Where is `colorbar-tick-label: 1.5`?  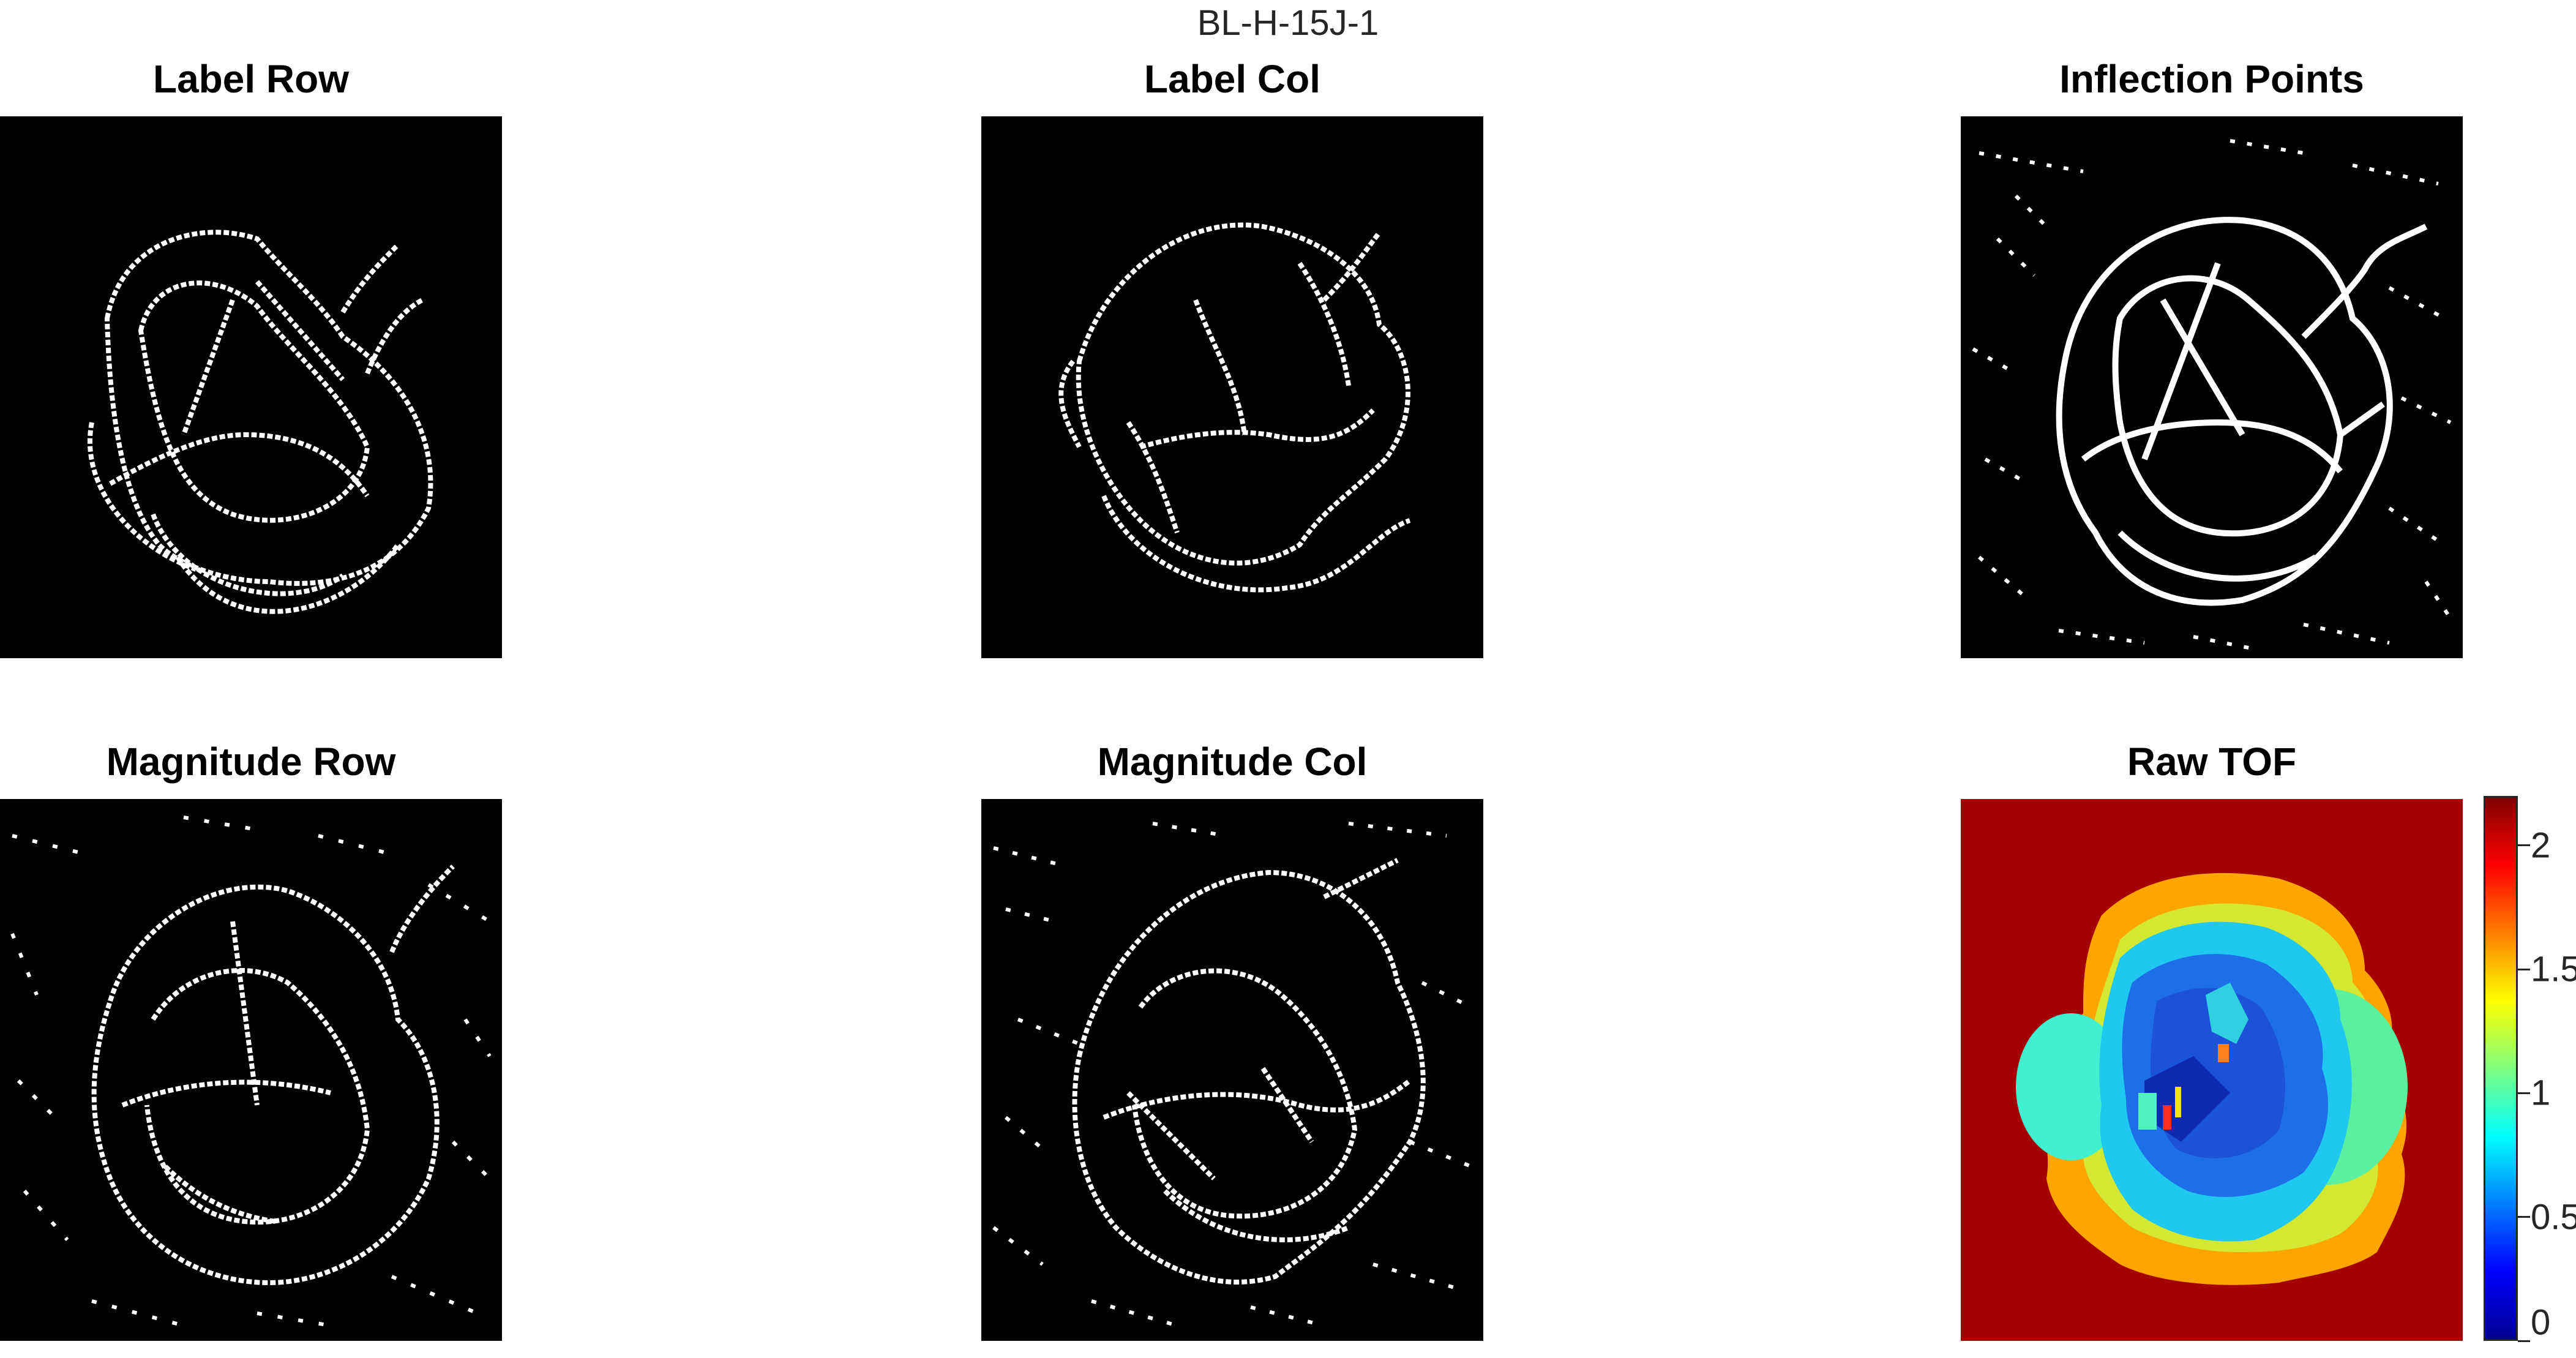 colorbar-tick-label: 1.5 is located at coordinates (2554, 969).